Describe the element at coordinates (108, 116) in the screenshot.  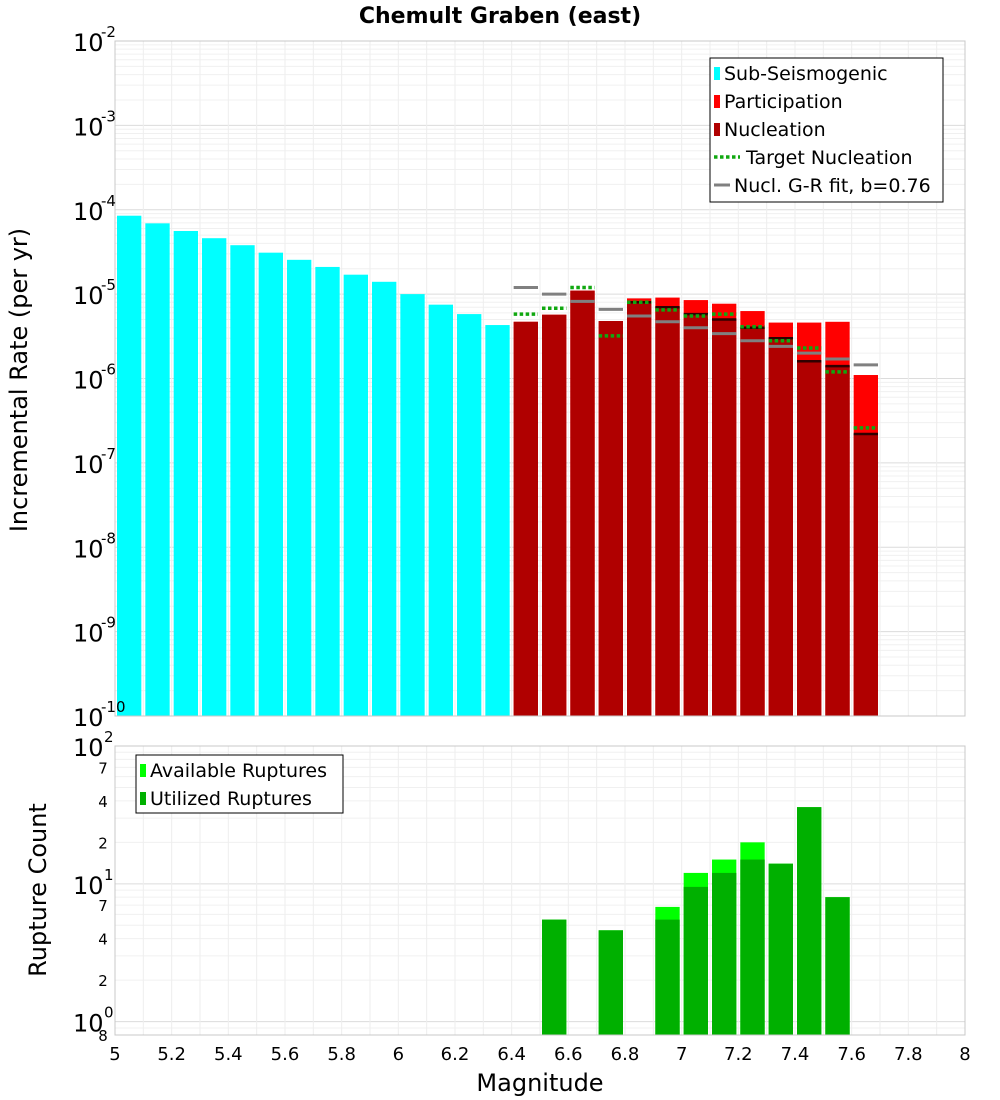
I see `y-tick-exponent: -3` at that location.